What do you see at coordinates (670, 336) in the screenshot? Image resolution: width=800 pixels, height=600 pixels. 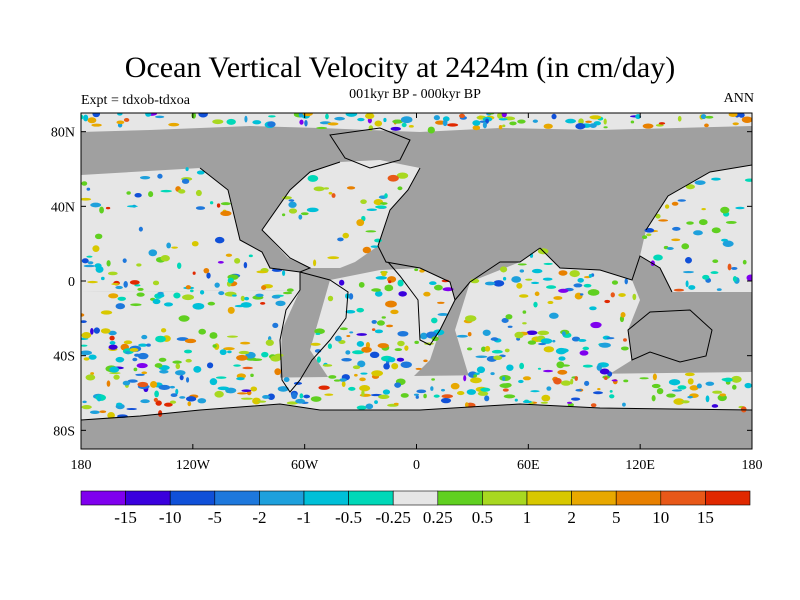 I see `australia-coast` at bounding box center [670, 336].